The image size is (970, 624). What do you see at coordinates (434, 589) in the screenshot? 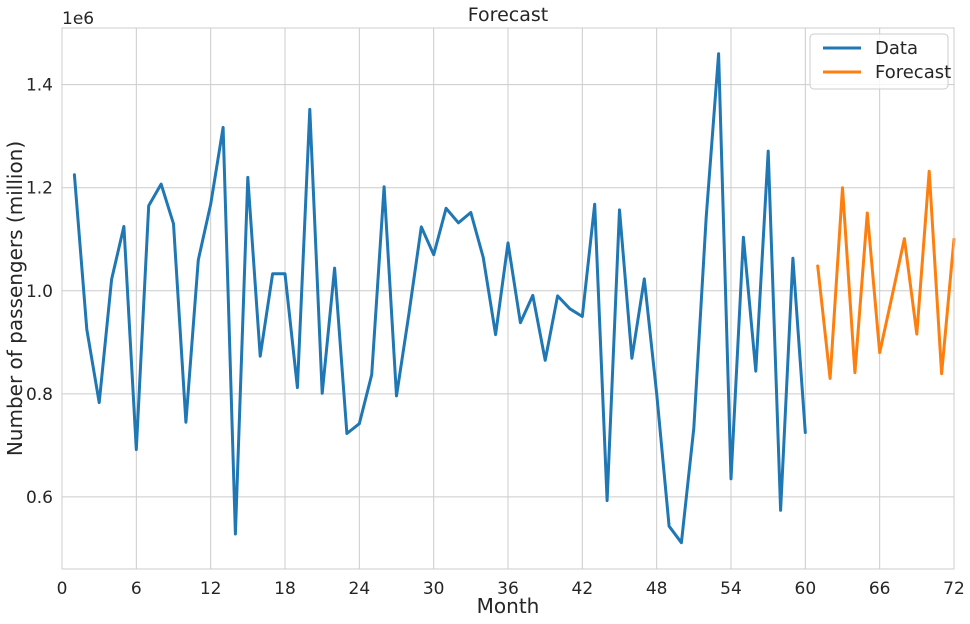
I see `x-tick-label: 30` at bounding box center [434, 589].